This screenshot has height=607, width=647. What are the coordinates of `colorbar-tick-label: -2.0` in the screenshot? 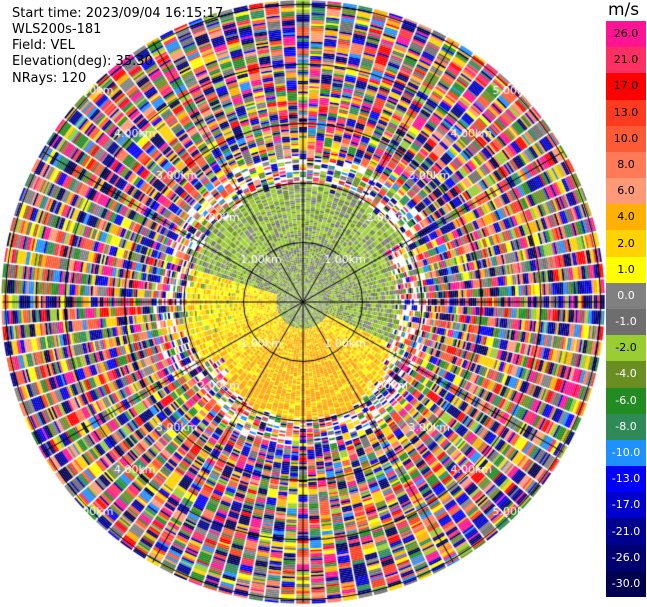 It's located at (626, 348).